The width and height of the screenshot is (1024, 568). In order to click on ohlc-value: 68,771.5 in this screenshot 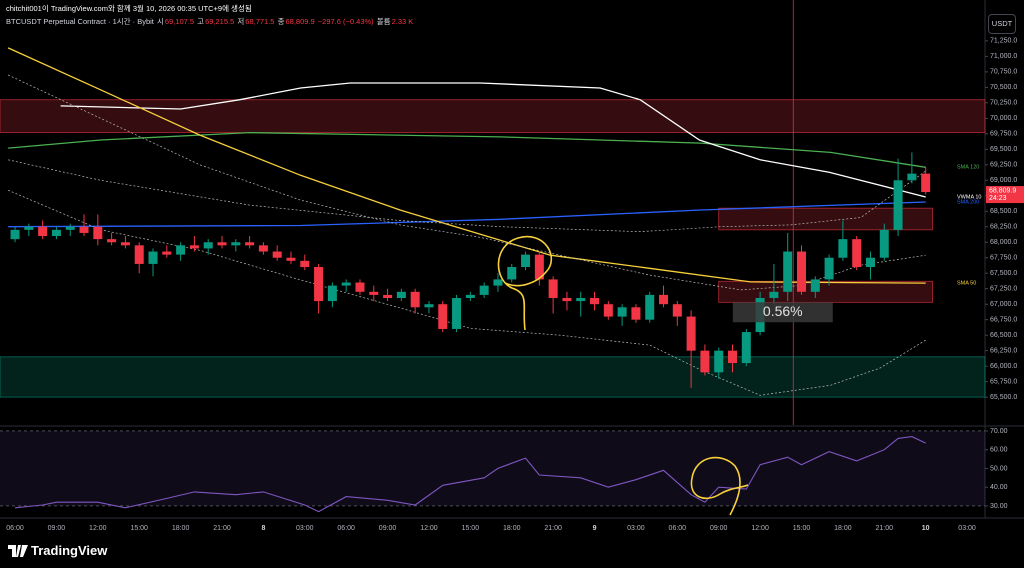, I will do `click(260, 21)`.